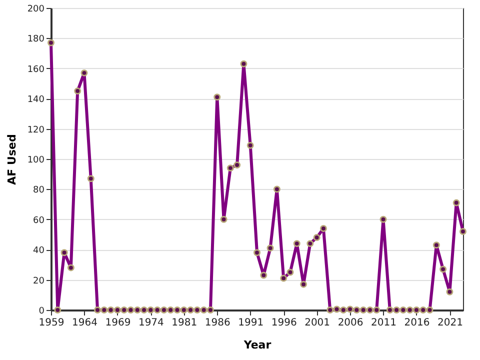 The width and height of the screenshot is (480, 360). I want to click on x-tick-label: 2016, so click(417, 323).